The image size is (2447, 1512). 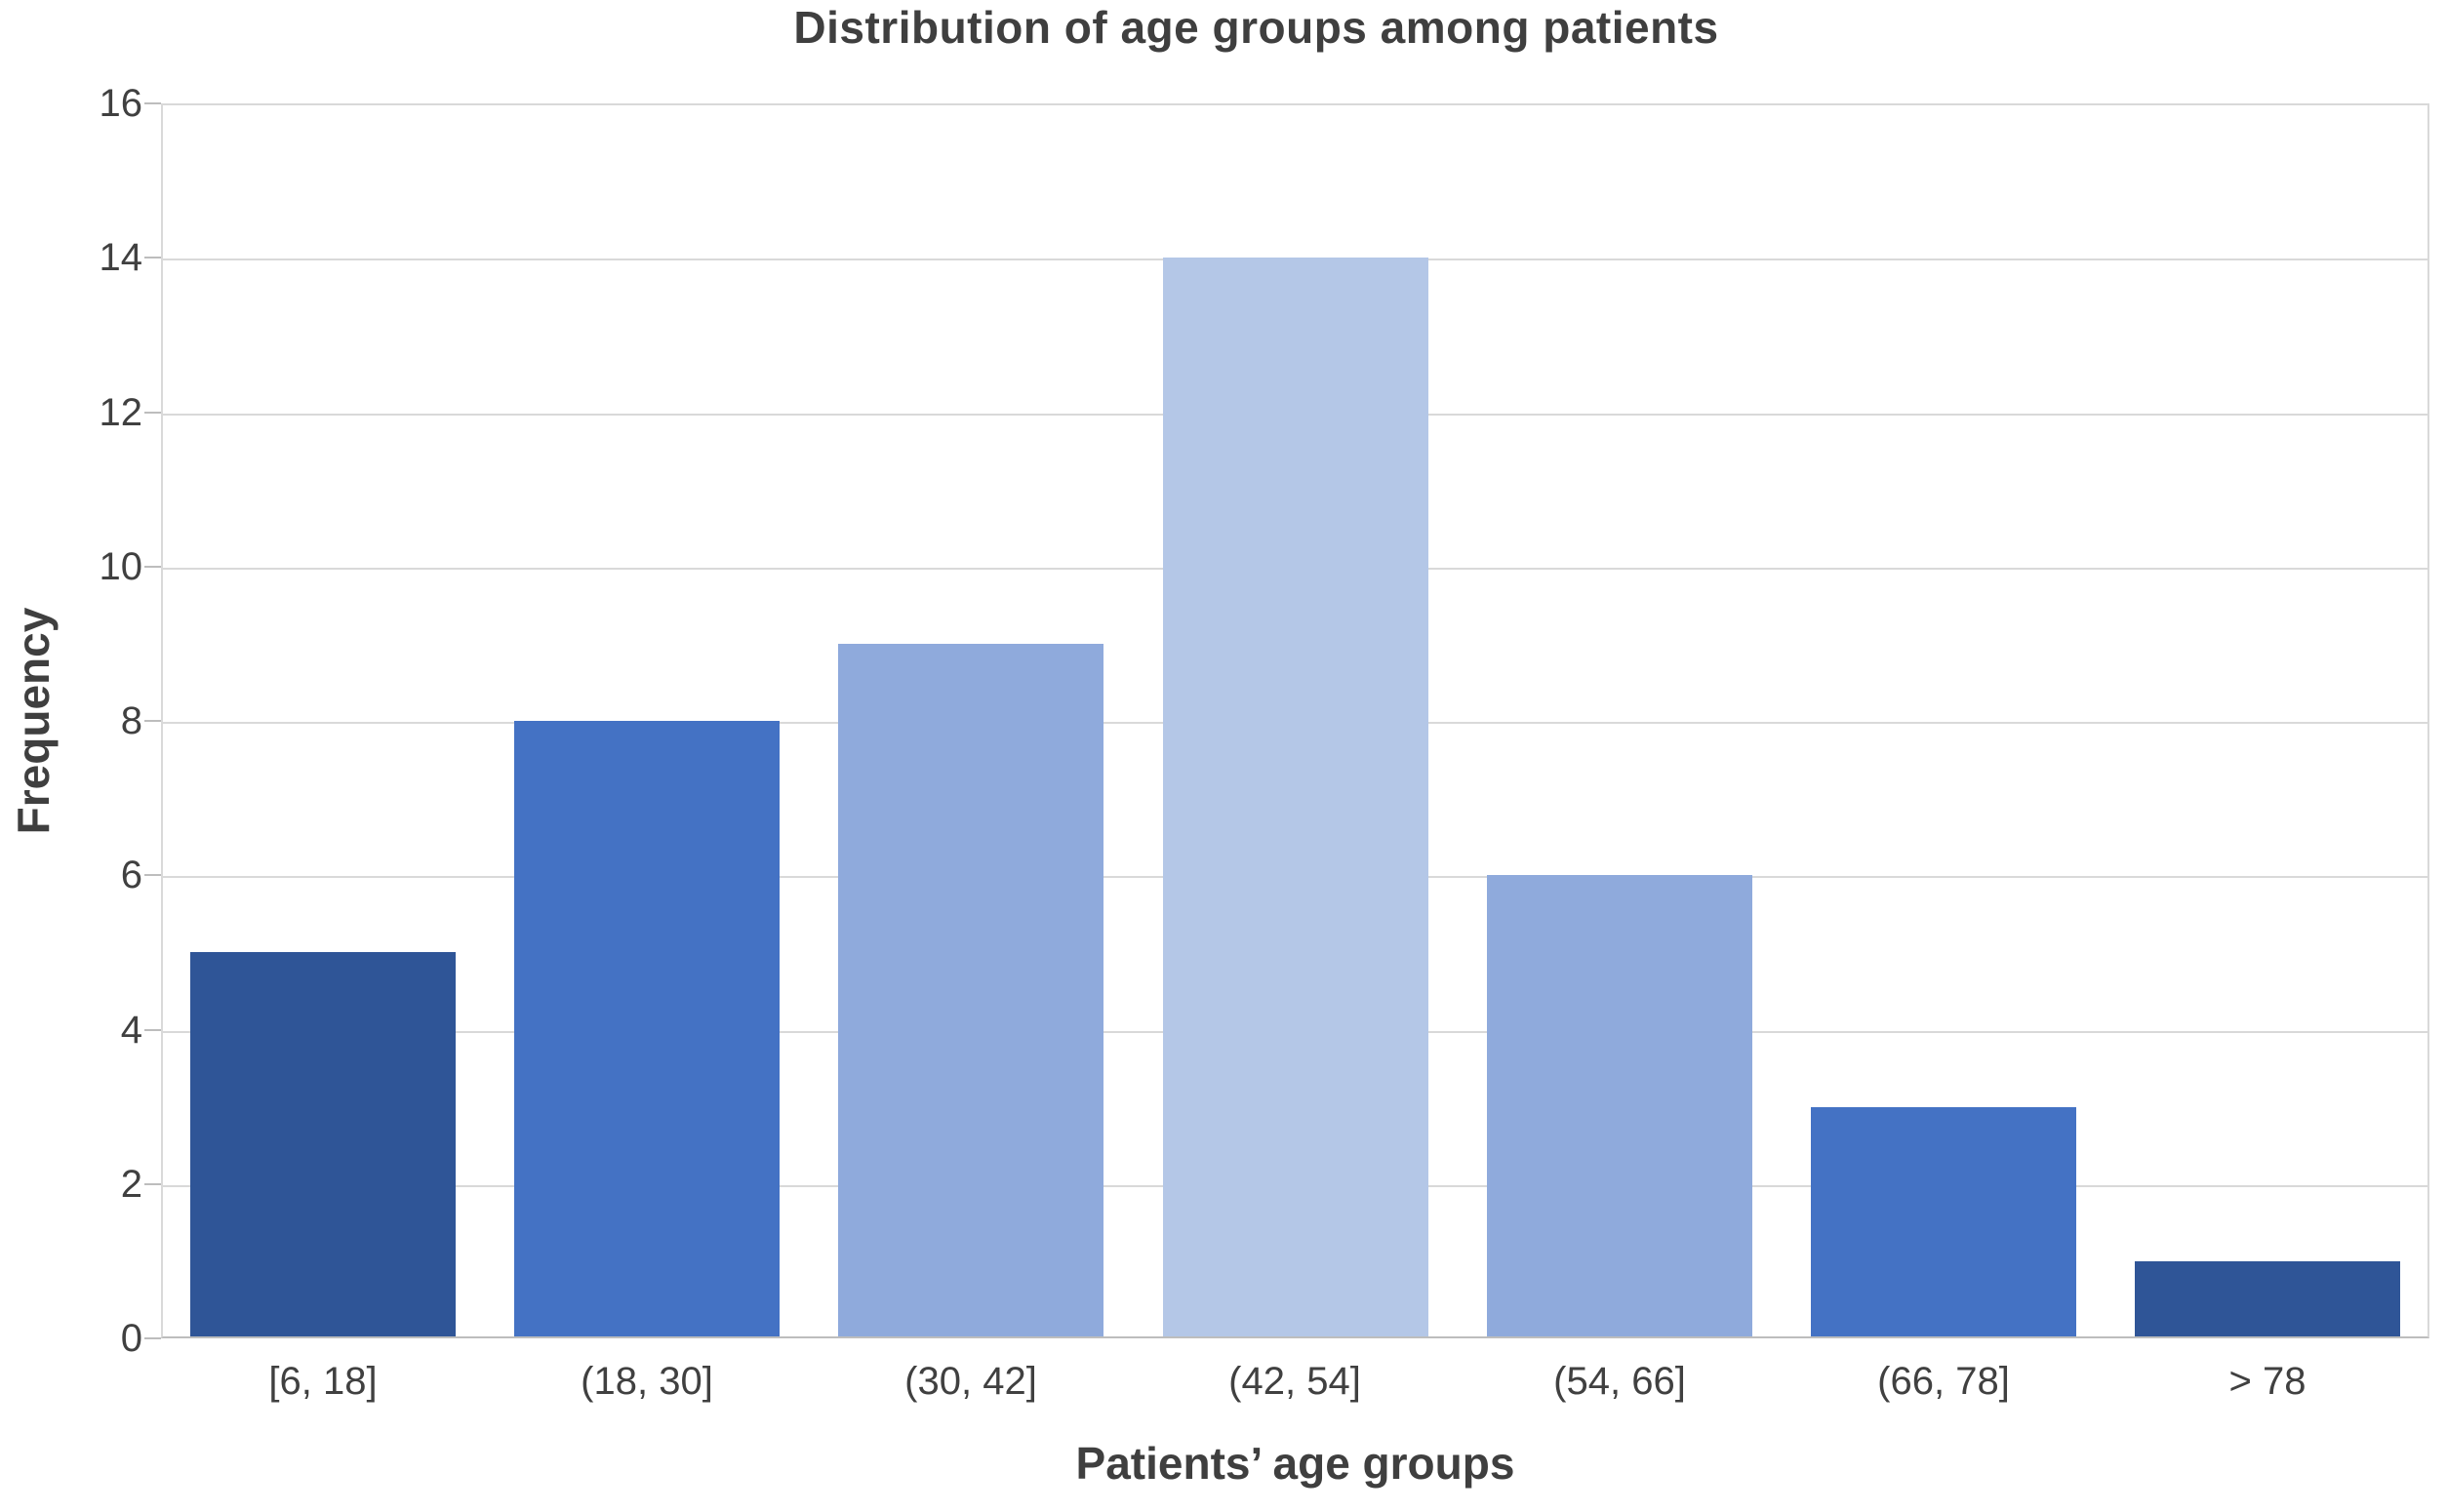 What do you see at coordinates (970, 1381) in the screenshot?
I see `x-tick-label: (30, 42]` at bounding box center [970, 1381].